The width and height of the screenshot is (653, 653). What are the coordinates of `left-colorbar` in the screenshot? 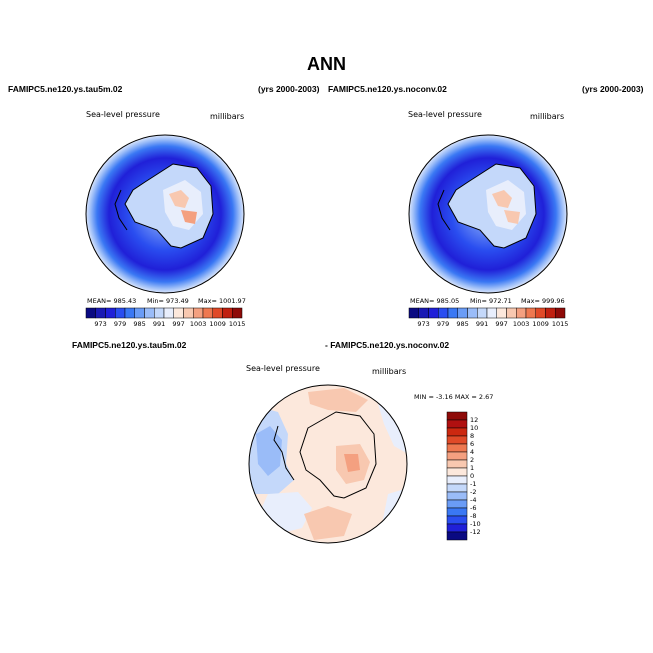 It's located at (164, 313).